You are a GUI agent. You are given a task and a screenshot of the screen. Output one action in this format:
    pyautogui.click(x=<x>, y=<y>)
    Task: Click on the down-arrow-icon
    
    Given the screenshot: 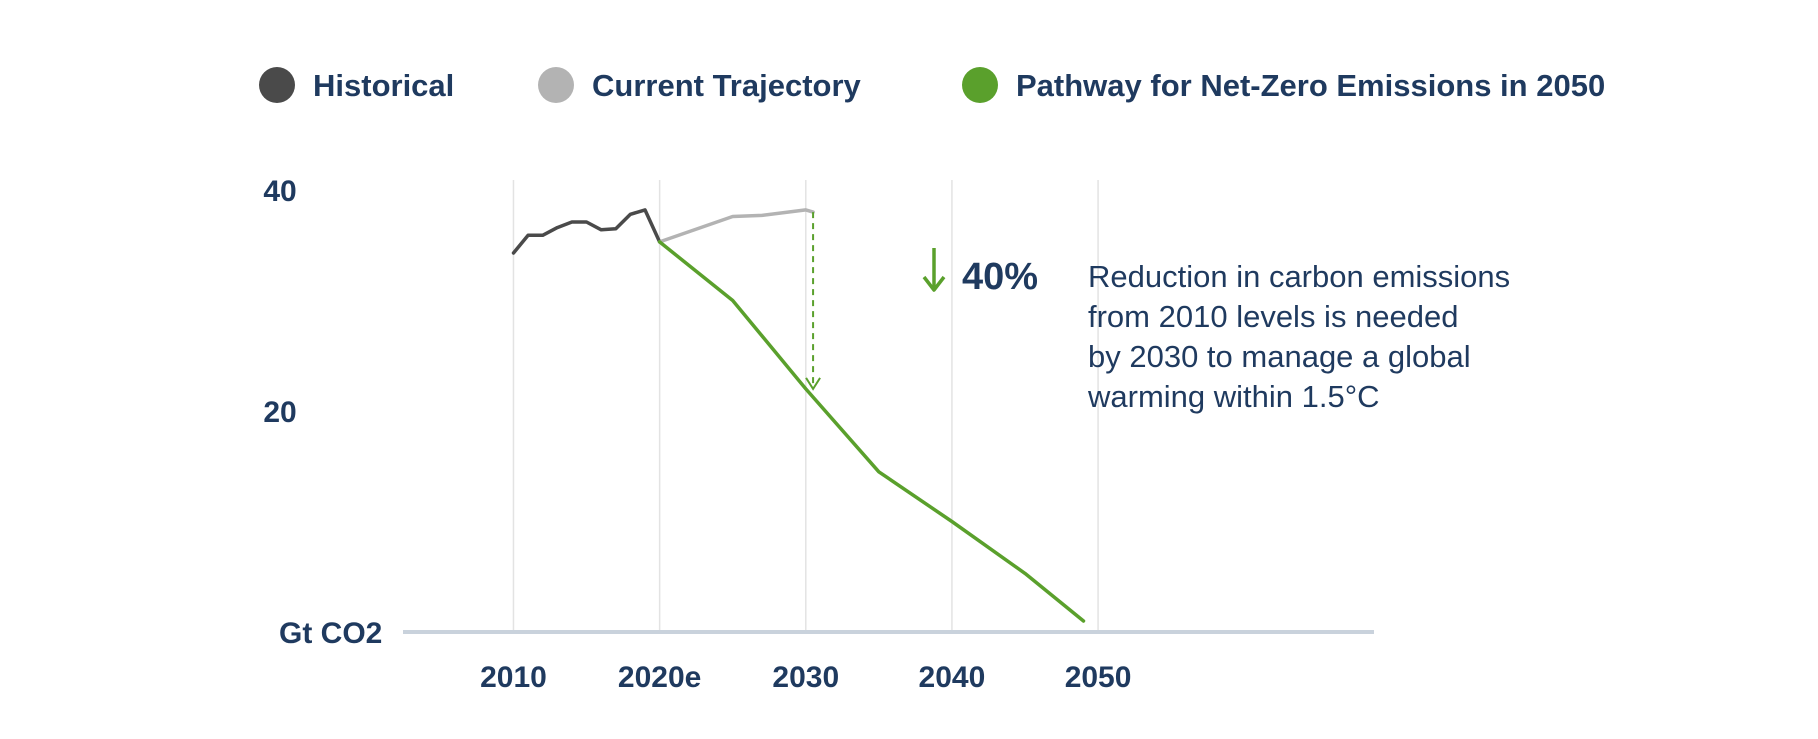 What is the action you would take?
    pyautogui.click(x=934, y=270)
    